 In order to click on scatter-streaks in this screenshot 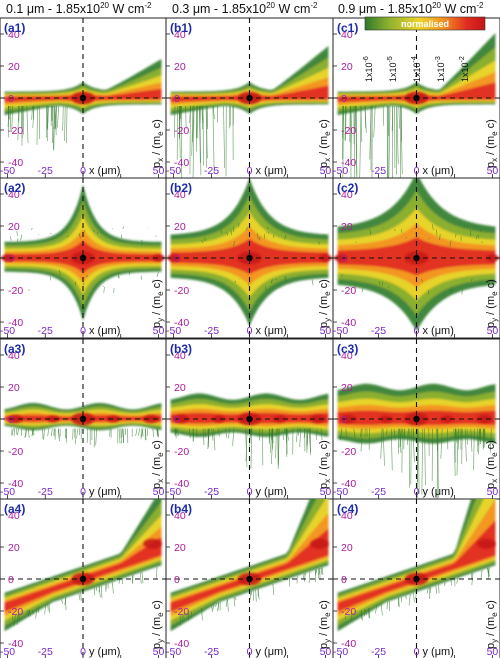, I will do `click(254, 257)`.